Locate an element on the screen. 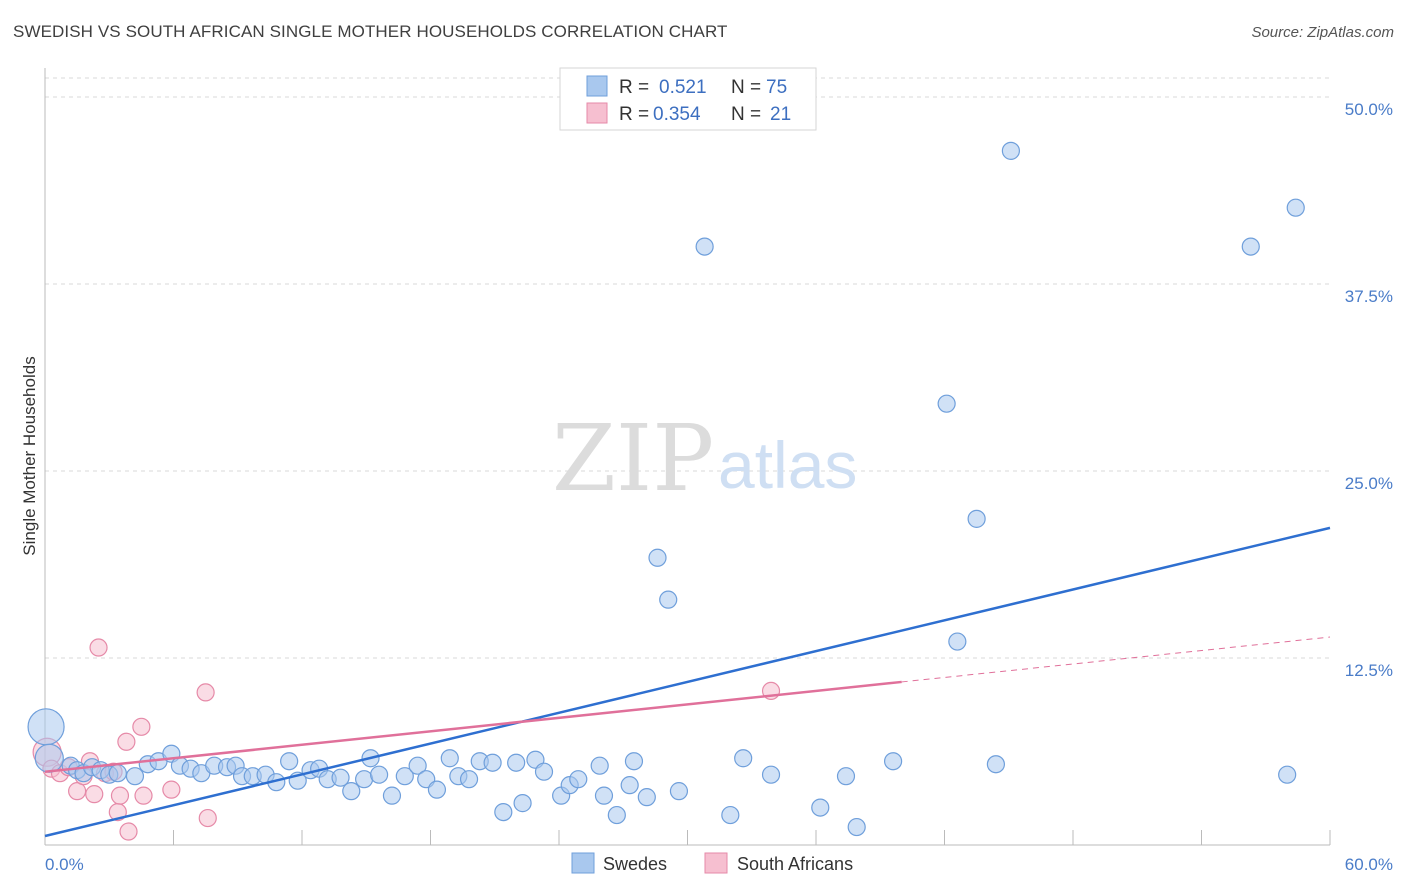 The image size is (1406, 892). bottom-legend-swatch-swedes is located at coordinates (583, 863).